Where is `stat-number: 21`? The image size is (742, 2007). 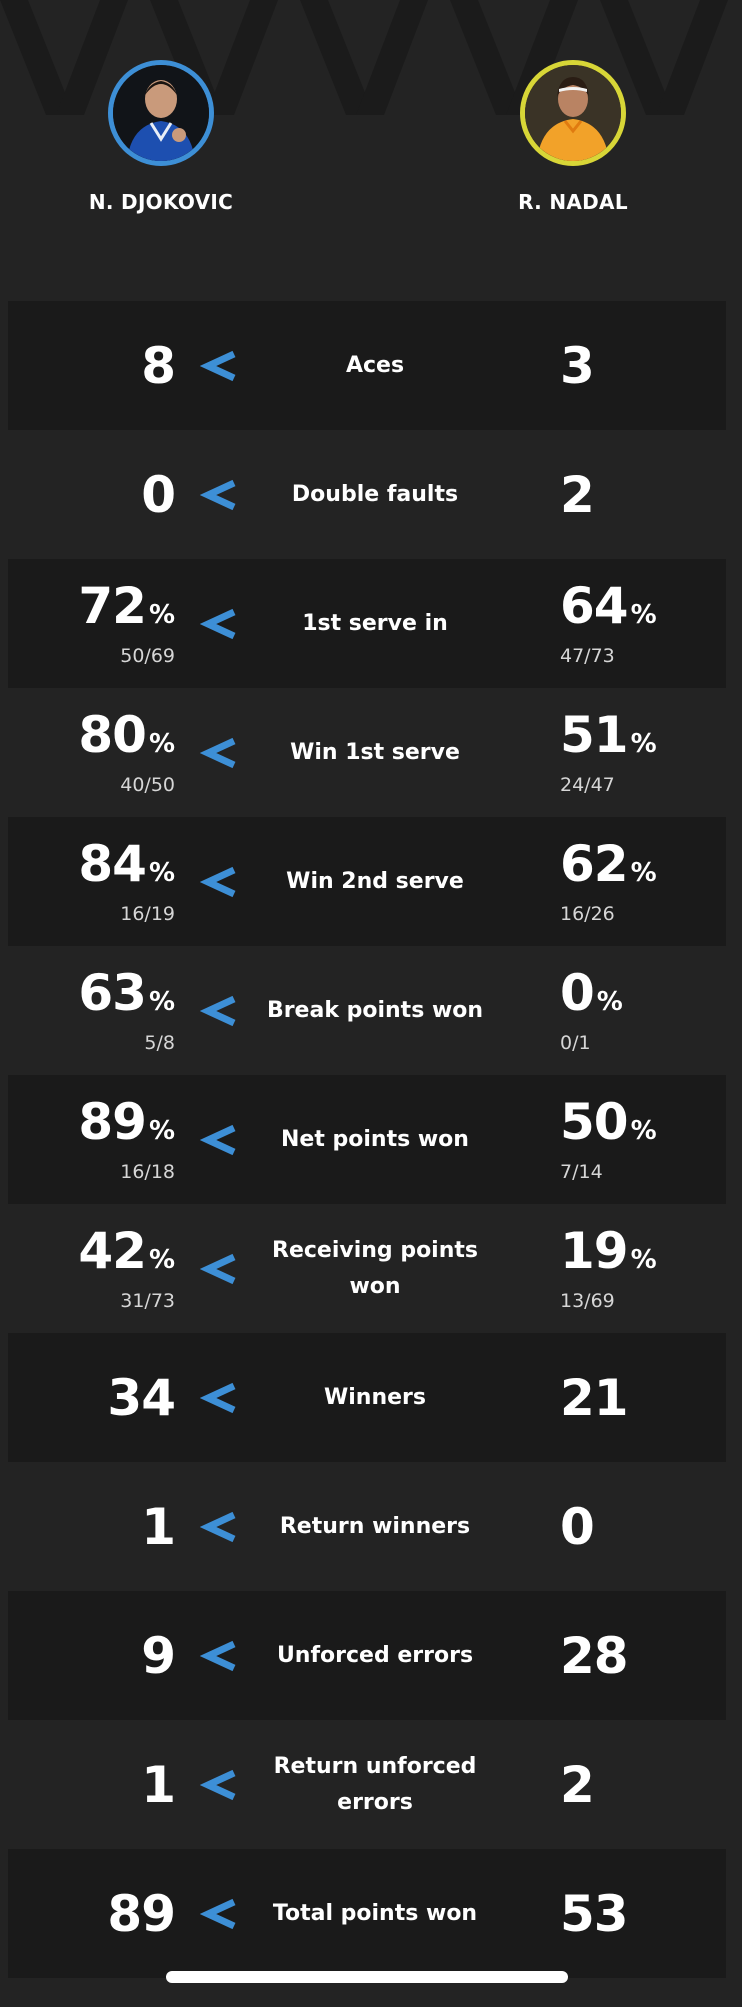
stat-number: 21 is located at coordinates (594, 1397).